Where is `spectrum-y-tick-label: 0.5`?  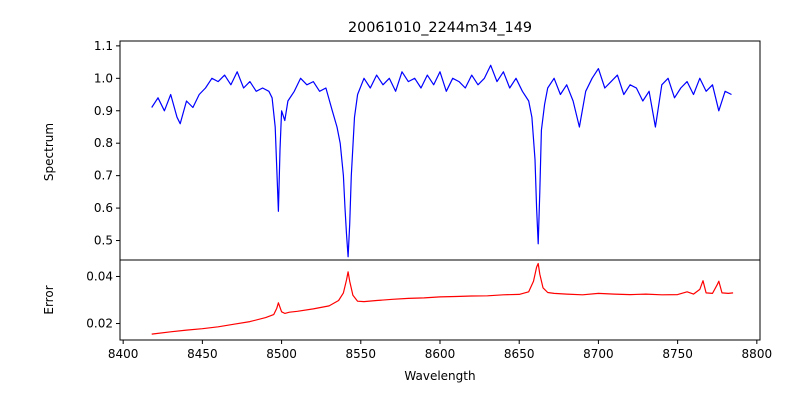 spectrum-y-tick-label: 0.5 is located at coordinates (103, 241).